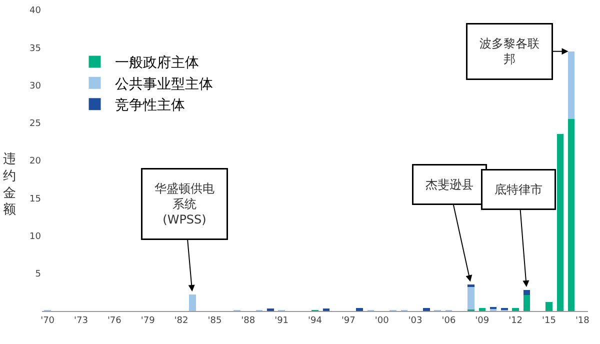  I want to click on x-tick-label: '97, so click(348, 321).